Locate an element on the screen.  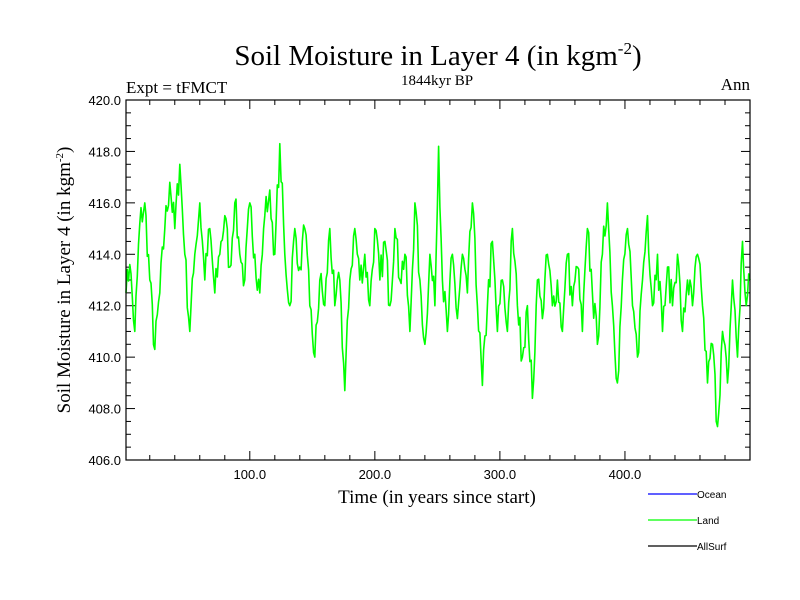
season-label: Ann is located at coordinates (736, 84).